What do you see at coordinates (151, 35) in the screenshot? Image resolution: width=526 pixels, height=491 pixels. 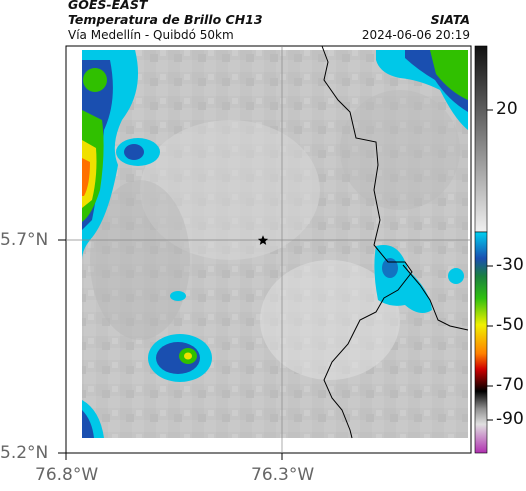 I see `route-subtitle: Vía Medellín - Quibdó 50km` at bounding box center [151, 35].